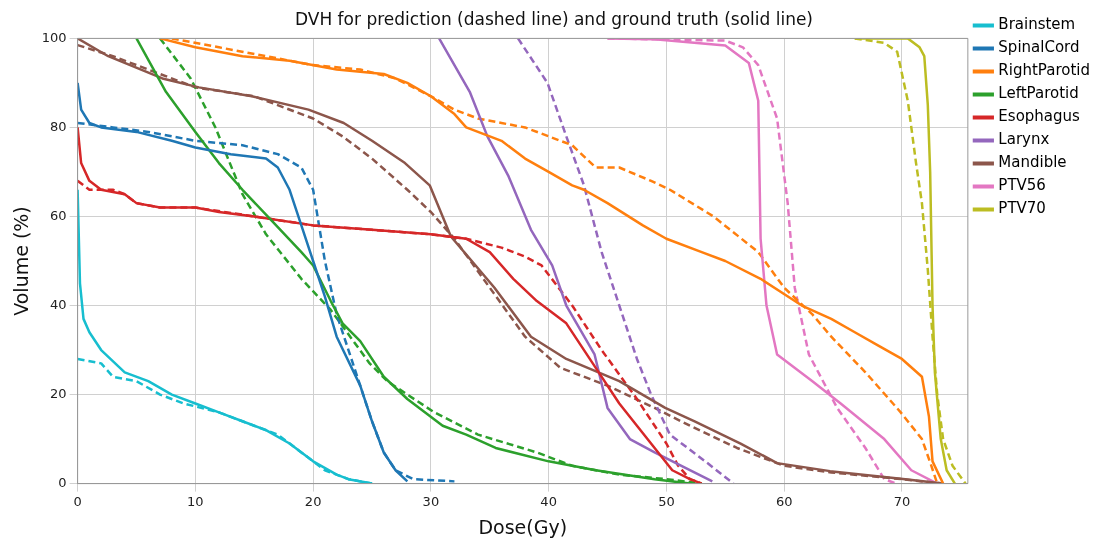 Image resolution: width=1112 pixels, height=552 pixels. Describe the element at coordinates (1039, 47) in the screenshot. I see `legend-label: SpinalCord` at that location.